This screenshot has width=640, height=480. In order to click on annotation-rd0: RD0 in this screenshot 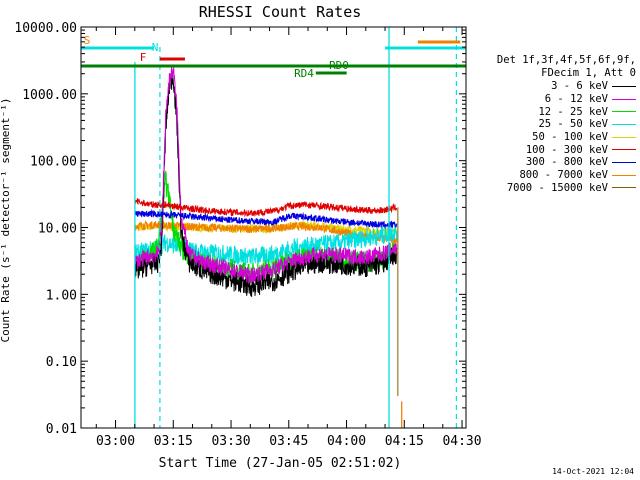, I will do `click(339, 65)`.